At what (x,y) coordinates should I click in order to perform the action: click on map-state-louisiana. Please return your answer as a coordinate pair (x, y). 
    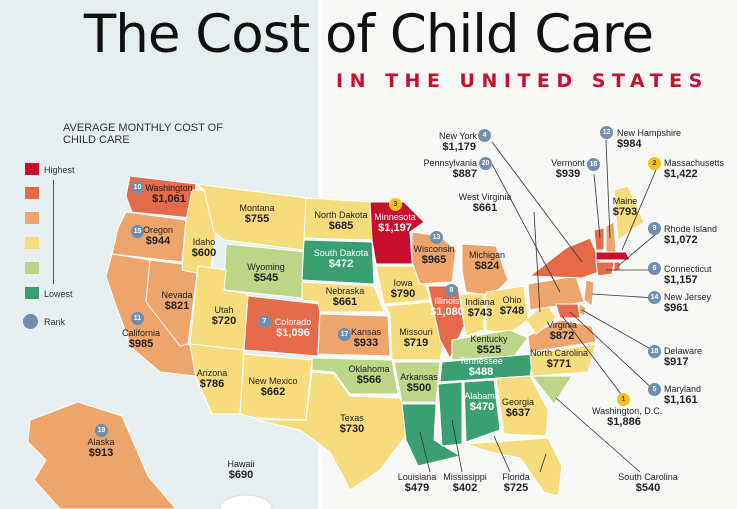
    Looking at the image, I should click on (431, 435).